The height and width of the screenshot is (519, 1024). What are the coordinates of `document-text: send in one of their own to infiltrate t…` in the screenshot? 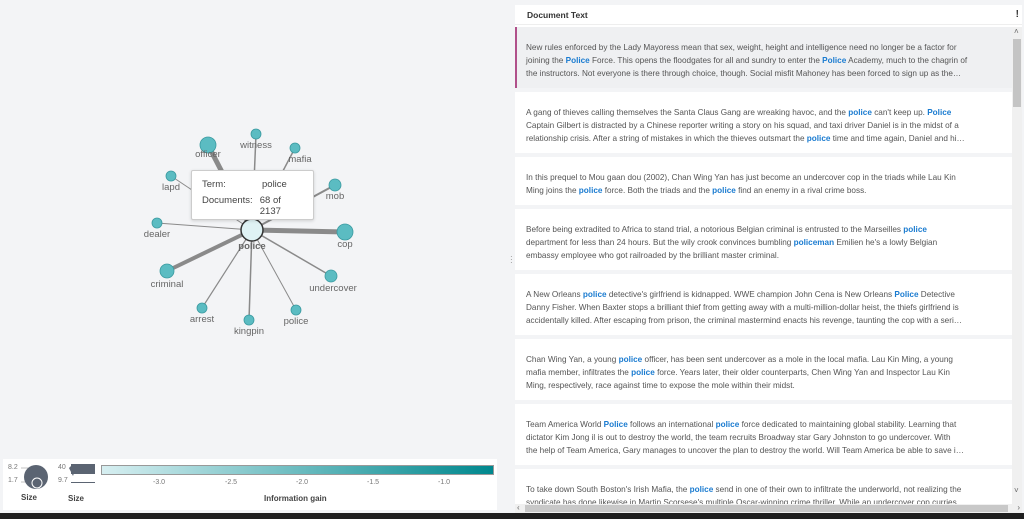 It's located at (837, 489).